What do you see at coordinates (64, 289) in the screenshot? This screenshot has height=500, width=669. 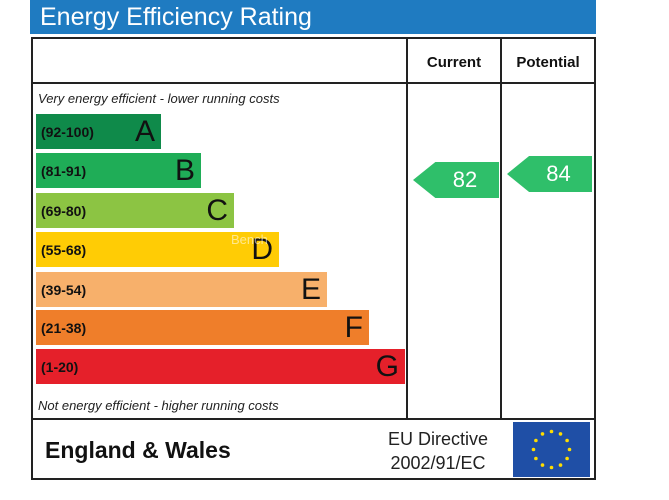 I see `band-range: (39-54)` at bounding box center [64, 289].